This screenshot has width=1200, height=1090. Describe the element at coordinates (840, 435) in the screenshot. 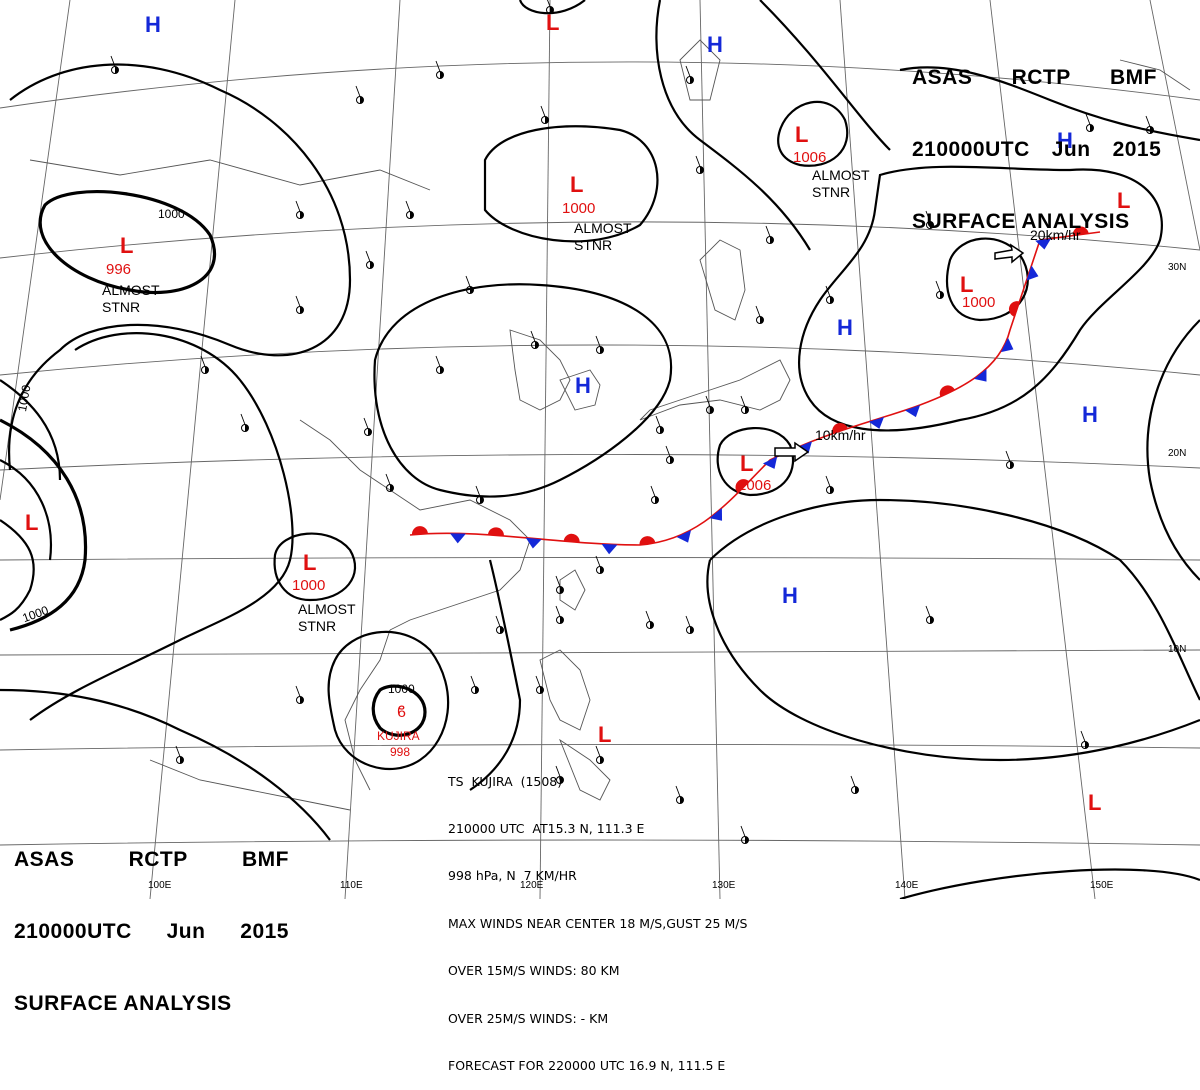

I see `front-motion-label: 10km/hr` at that location.